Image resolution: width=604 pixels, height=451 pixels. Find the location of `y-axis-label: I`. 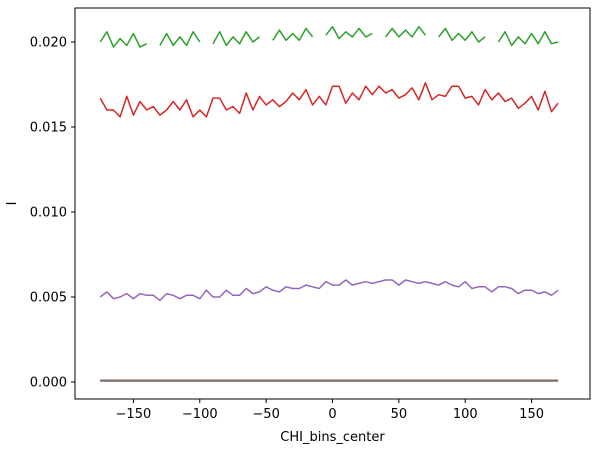

y-axis-label: I is located at coordinates (12, 204).